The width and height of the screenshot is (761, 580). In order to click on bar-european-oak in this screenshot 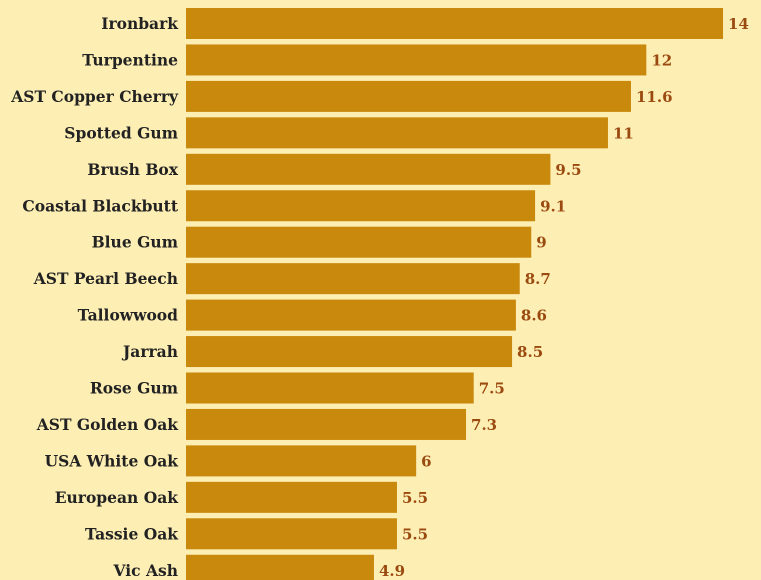, I will do `click(291, 497)`.